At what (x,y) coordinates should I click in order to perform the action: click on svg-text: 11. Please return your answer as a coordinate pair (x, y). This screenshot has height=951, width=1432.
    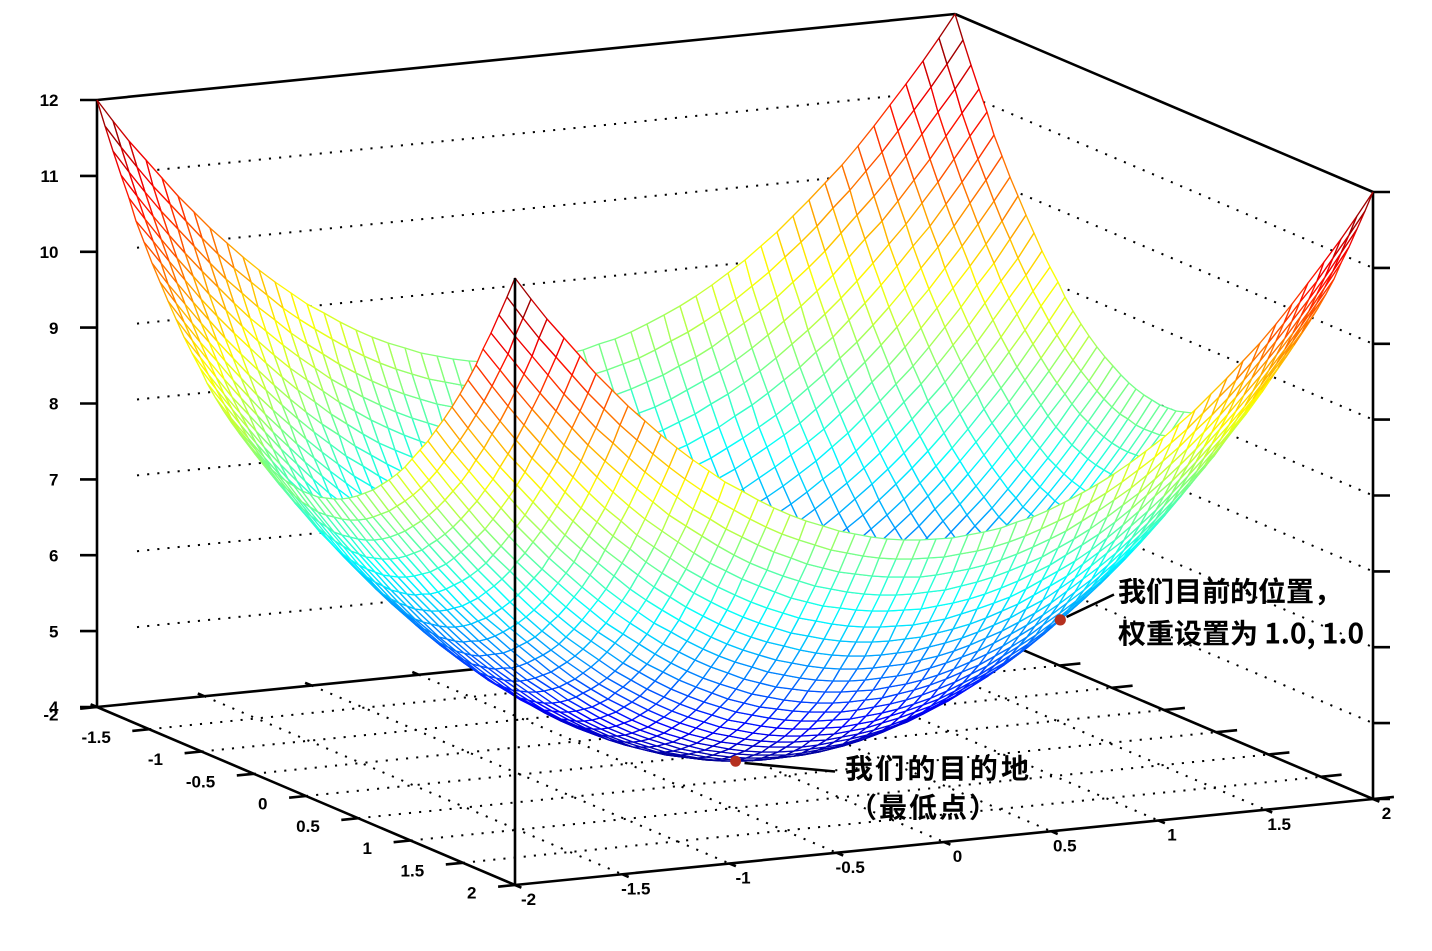
    Looking at the image, I should click on (50, 176).